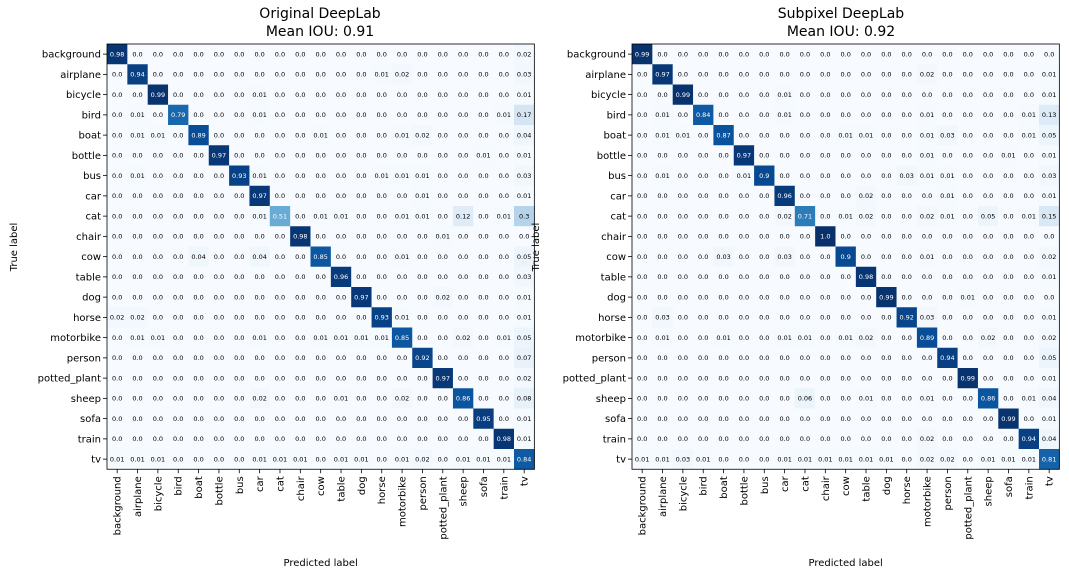  What do you see at coordinates (723, 115) in the screenshot?
I see `cell-label-3-4: 0.0` at bounding box center [723, 115].